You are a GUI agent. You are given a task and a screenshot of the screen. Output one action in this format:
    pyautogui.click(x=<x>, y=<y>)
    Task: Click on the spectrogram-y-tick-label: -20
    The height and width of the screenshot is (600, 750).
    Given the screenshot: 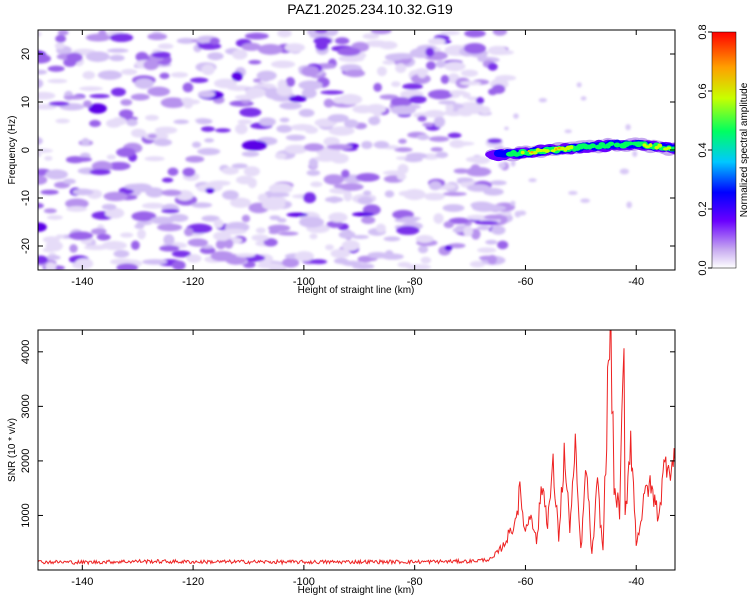 What is the action you would take?
    pyautogui.click(x=26, y=246)
    